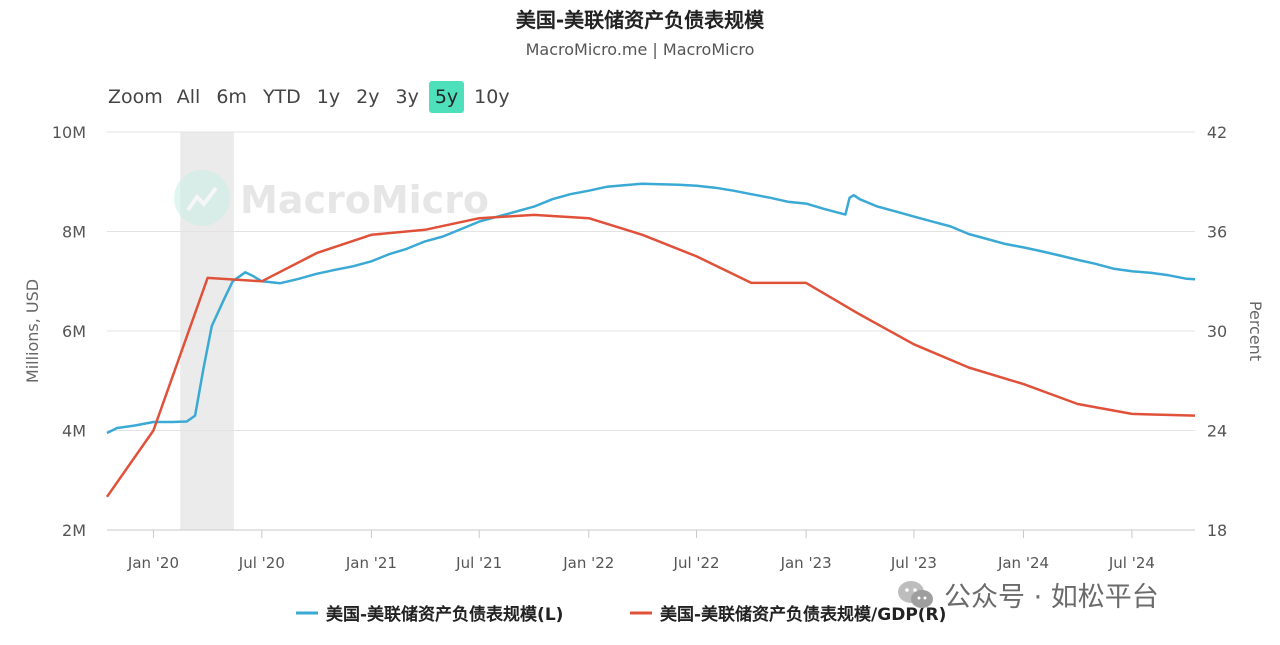 This screenshot has width=1280, height=645. Describe the element at coordinates (1131, 563) in the screenshot. I see `x-axis-tick-label: Jul '24` at that location.